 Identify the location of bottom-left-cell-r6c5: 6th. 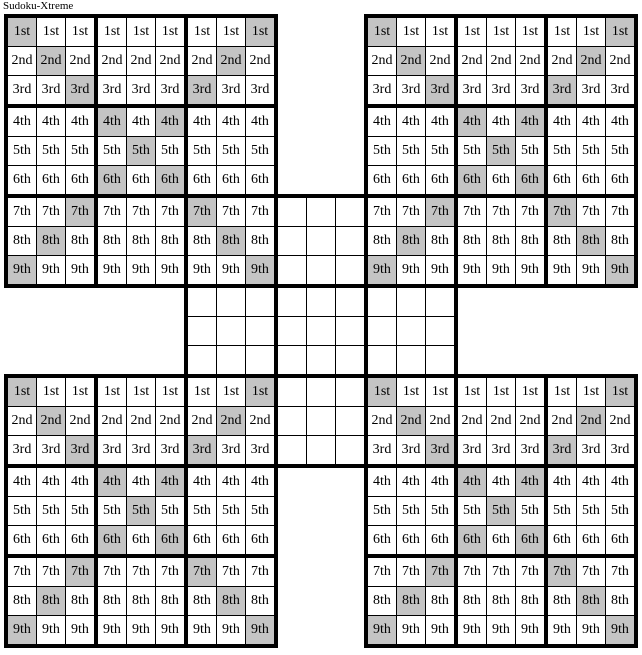
(141, 540).